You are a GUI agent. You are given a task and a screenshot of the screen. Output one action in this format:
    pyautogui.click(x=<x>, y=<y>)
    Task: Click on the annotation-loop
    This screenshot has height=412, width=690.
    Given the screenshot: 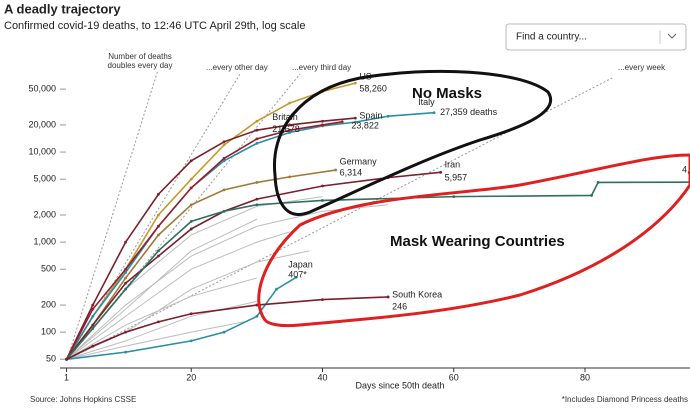 What is the action you would take?
    pyautogui.click(x=412, y=142)
    